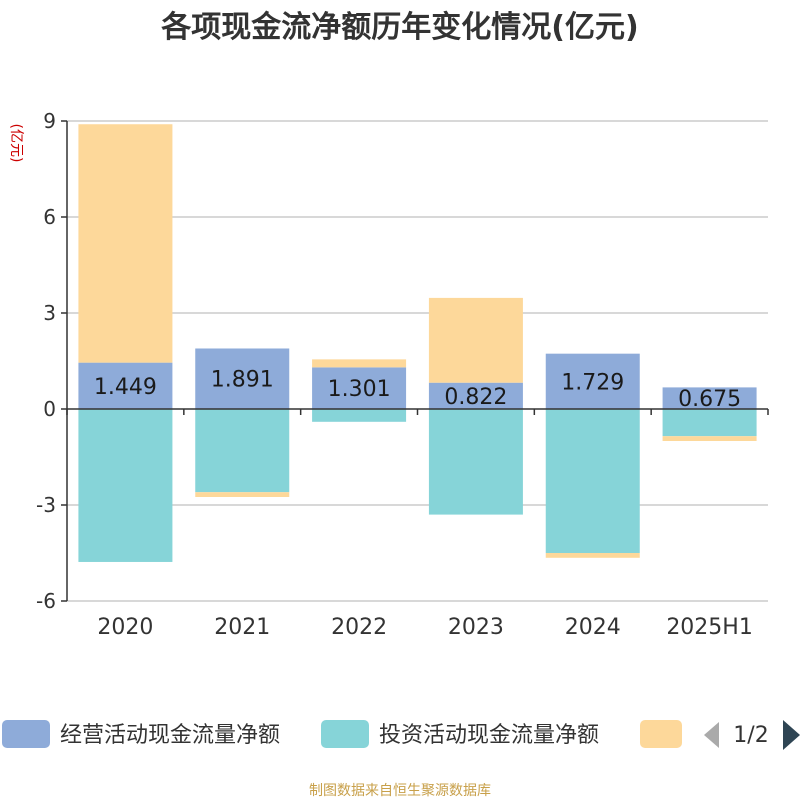 This screenshot has width=800, height=800. Describe the element at coordinates (46, 505) in the screenshot. I see `y-tick-label: -3` at that location.